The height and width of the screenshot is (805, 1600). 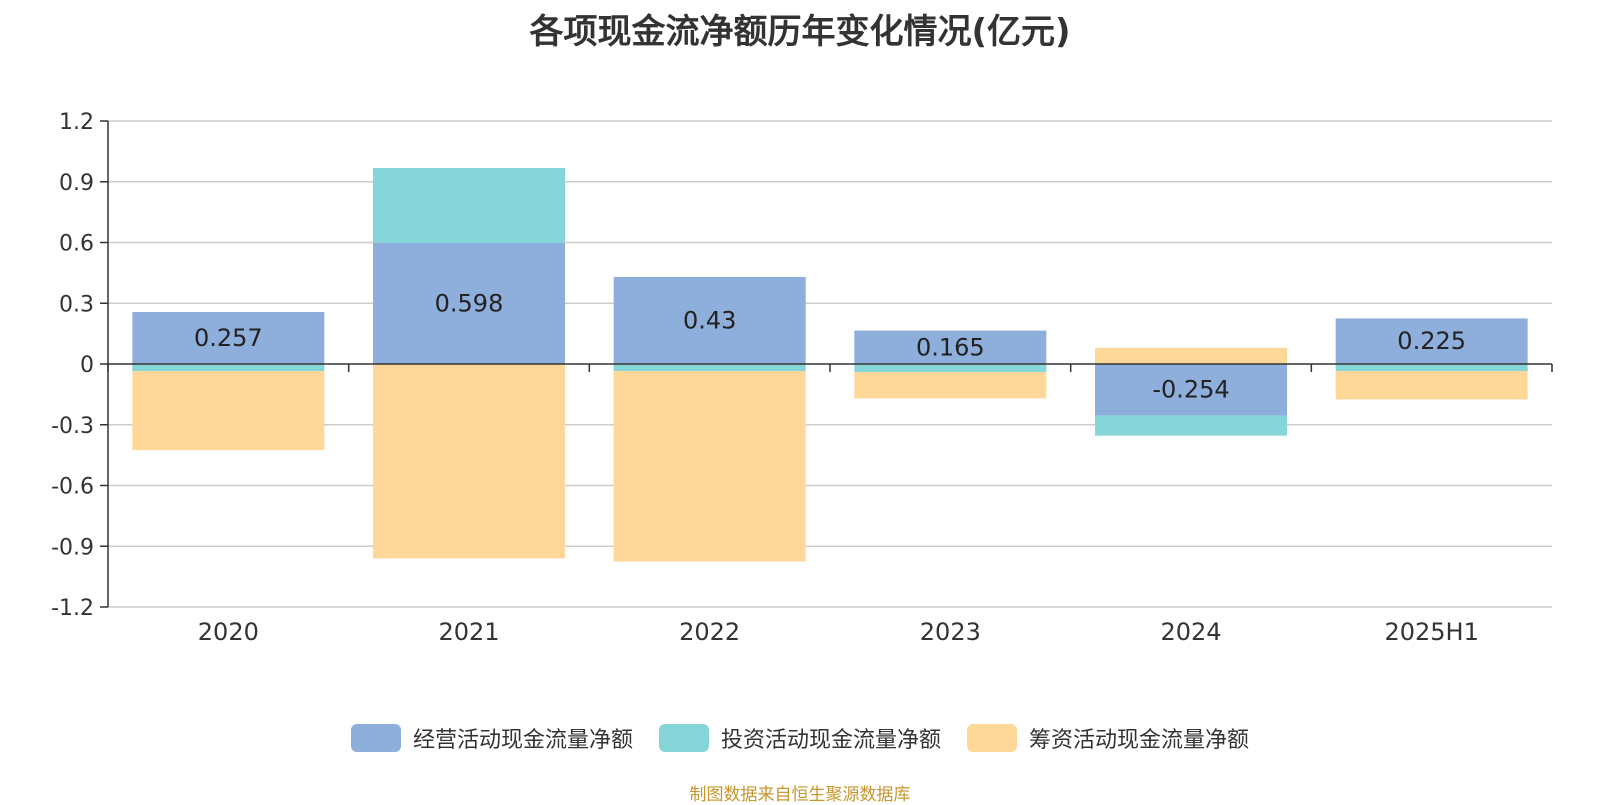 What do you see at coordinates (992, 738) in the screenshot?
I see `legend-swatch-financing` at bounding box center [992, 738].